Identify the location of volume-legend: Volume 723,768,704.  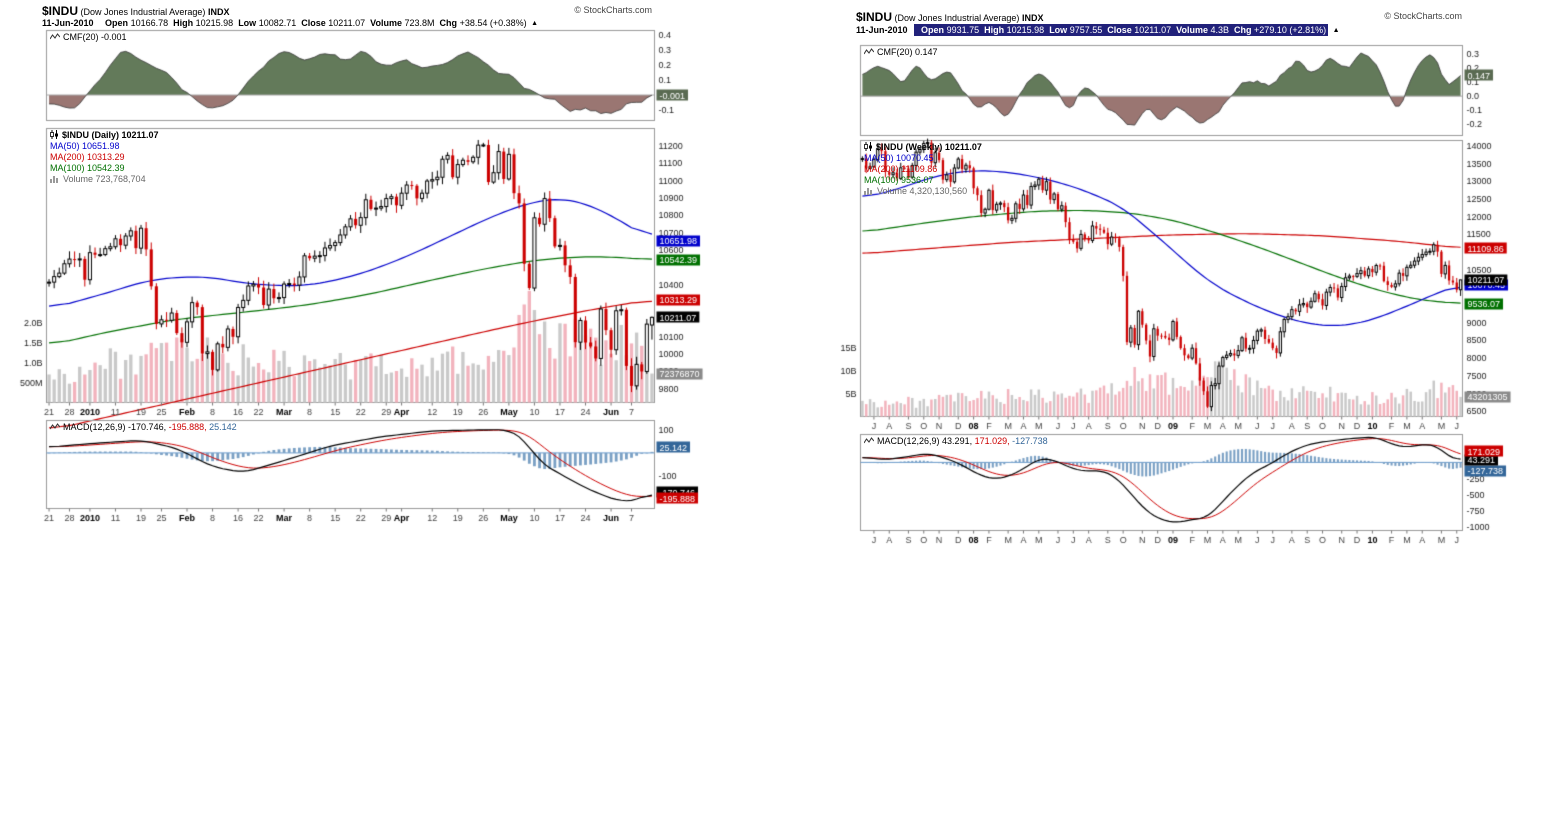
(104, 179).